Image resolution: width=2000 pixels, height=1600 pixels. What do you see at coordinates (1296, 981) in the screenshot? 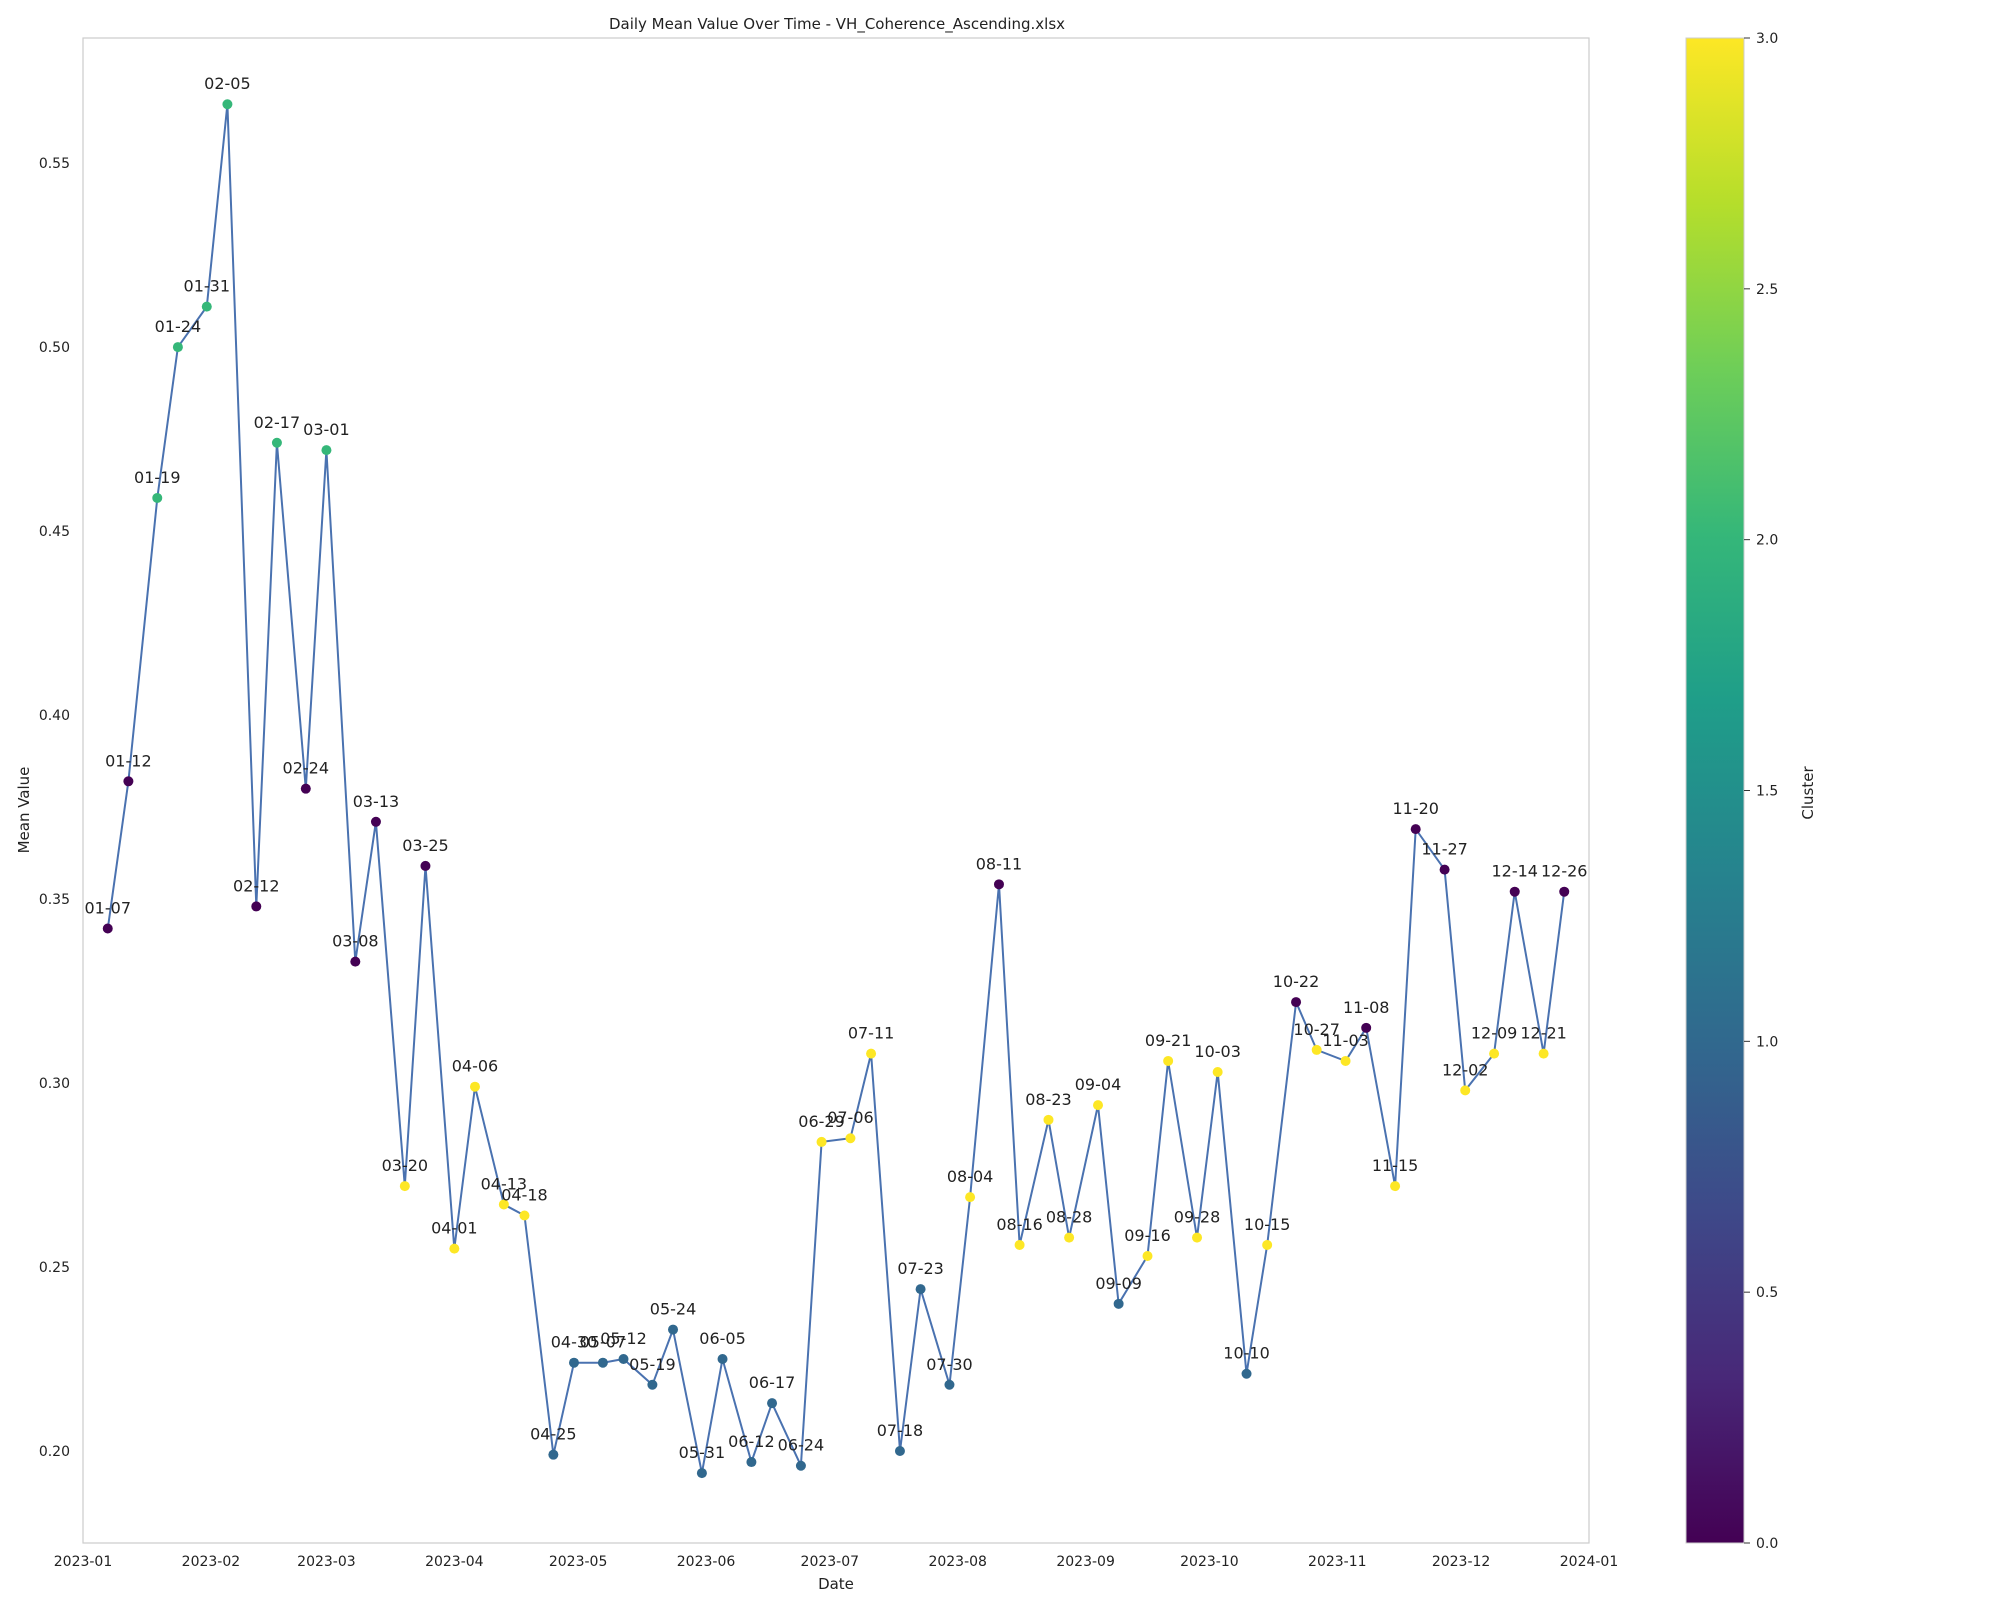
I see `data-label: 10-22` at bounding box center [1296, 981].